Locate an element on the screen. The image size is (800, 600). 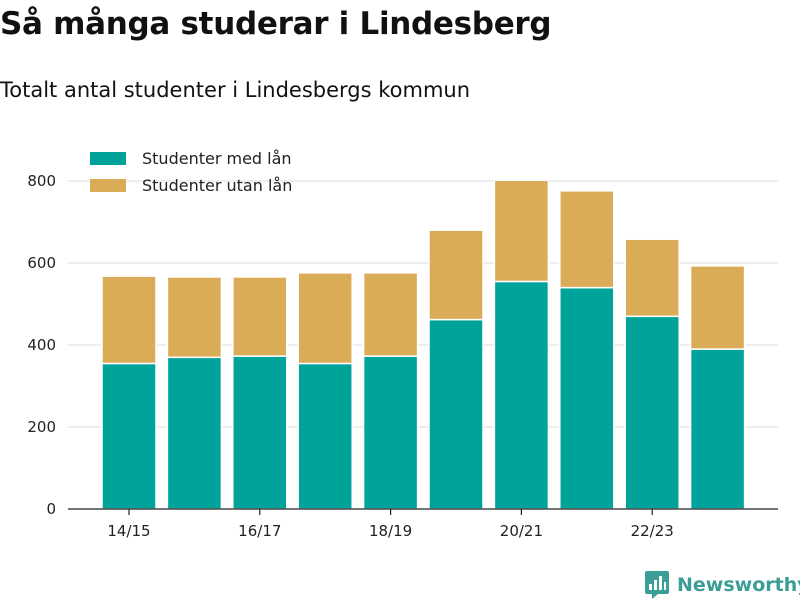
x-tick-label: 16/17 is located at coordinates (259, 531).